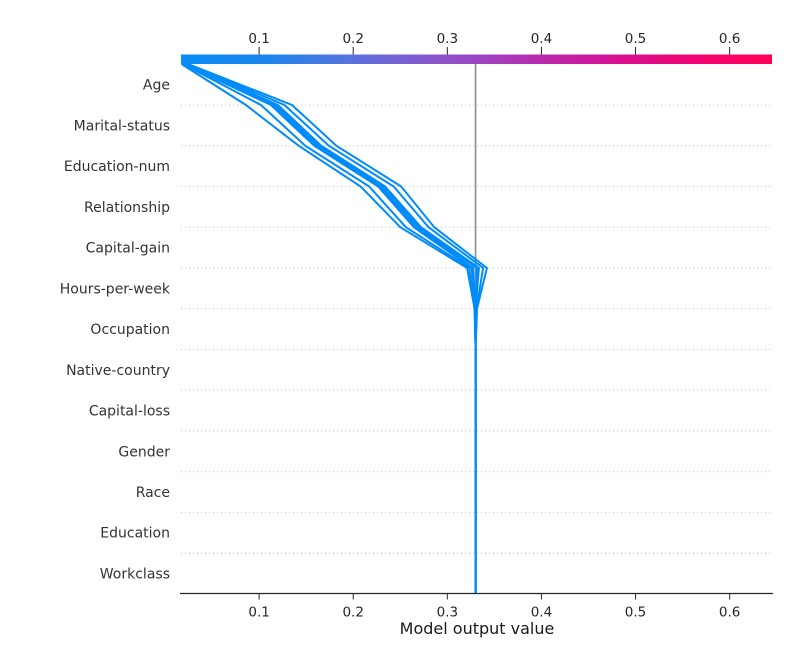 This screenshot has width=800, height=670. Describe the element at coordinates (494, 43) in the screenshot. I see `top-axis: 0.1 0.2 0.3 0.4 0.5 0.6` at that location.